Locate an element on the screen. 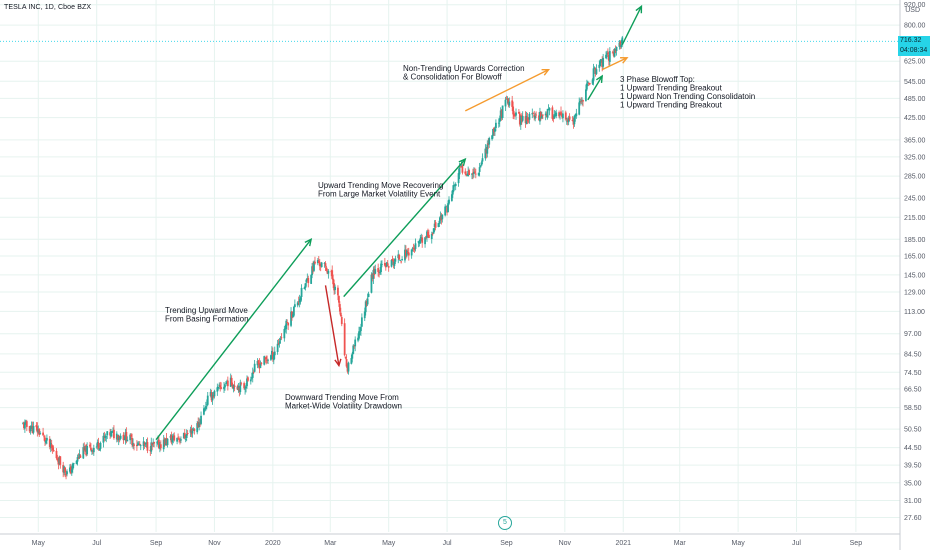 The image size is (932, 555). y-tick-label: 625.00 is located at coordinates (915, 62).